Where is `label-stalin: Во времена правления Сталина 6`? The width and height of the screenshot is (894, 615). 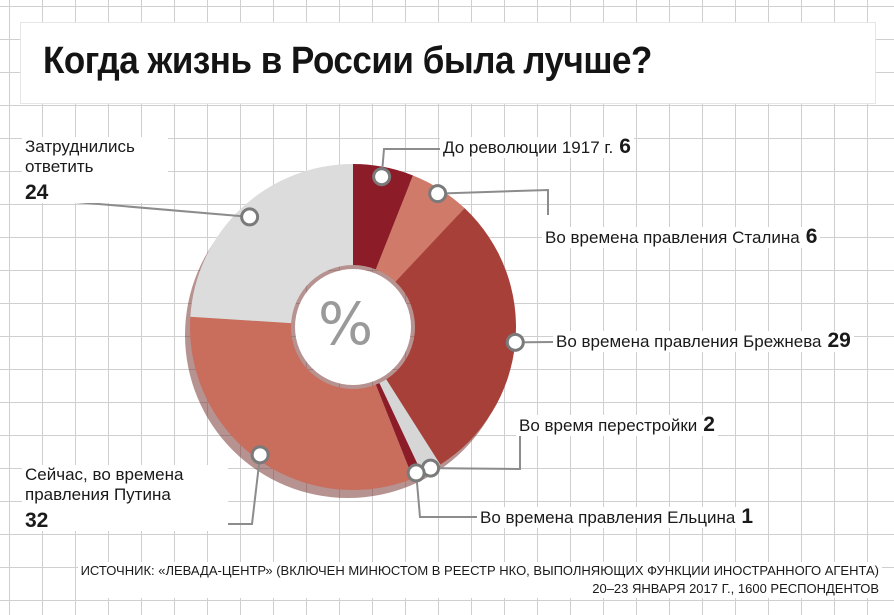
label-stalin: Во времена правления Сталина 6 is located at coordinates (681, 236).